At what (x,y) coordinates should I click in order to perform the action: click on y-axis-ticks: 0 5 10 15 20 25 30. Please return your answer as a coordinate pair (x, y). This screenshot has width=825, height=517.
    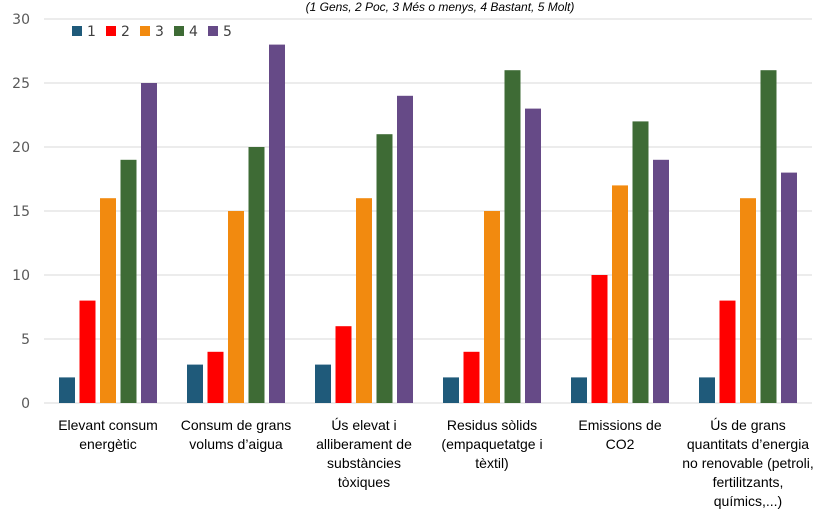
    Looking at the image, I should click on (21, 212).